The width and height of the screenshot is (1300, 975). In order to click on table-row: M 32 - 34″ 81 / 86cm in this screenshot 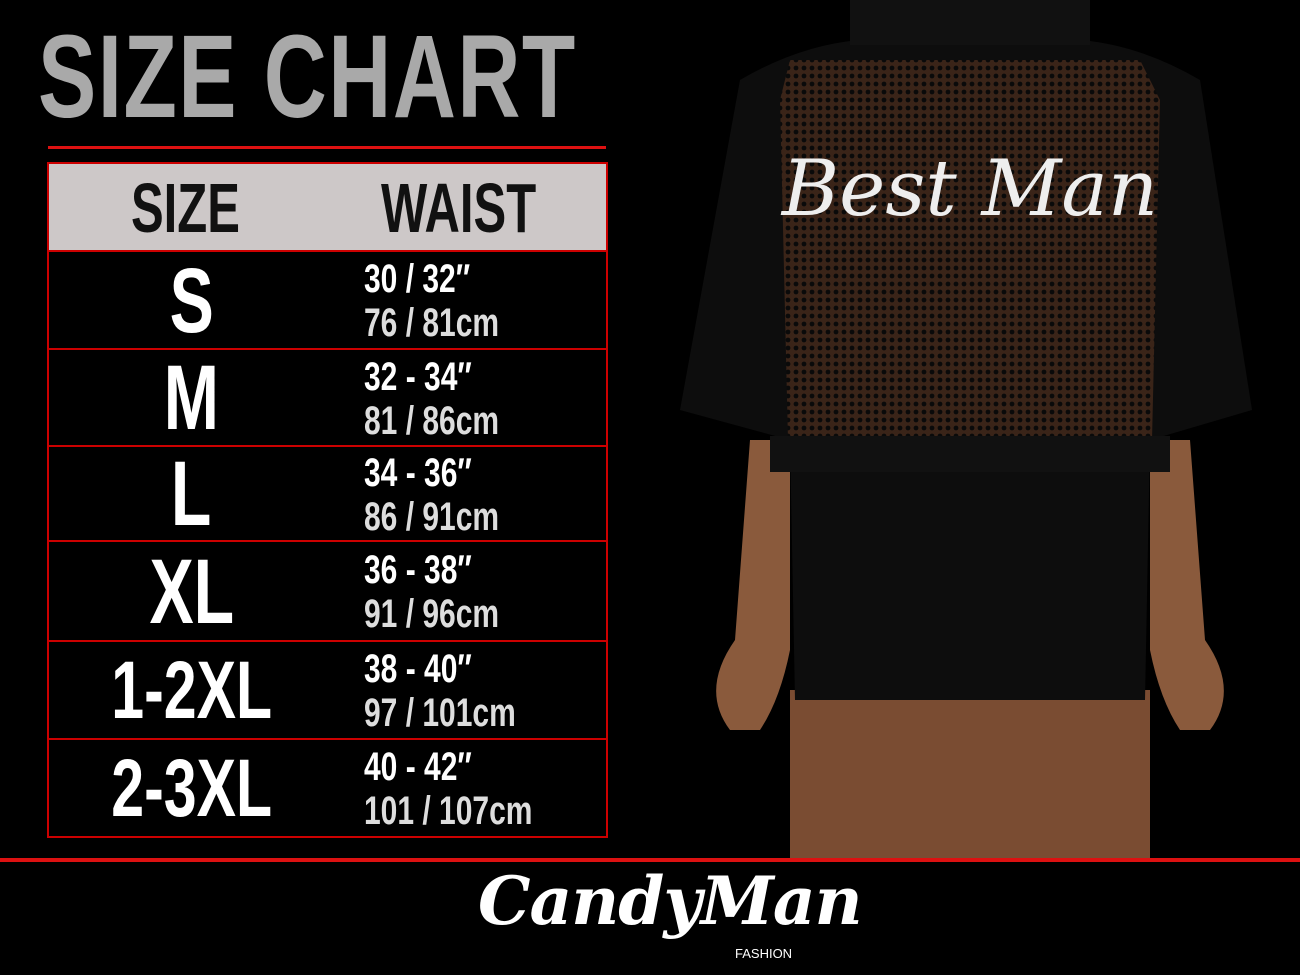, I will do `click(327, 398)`.